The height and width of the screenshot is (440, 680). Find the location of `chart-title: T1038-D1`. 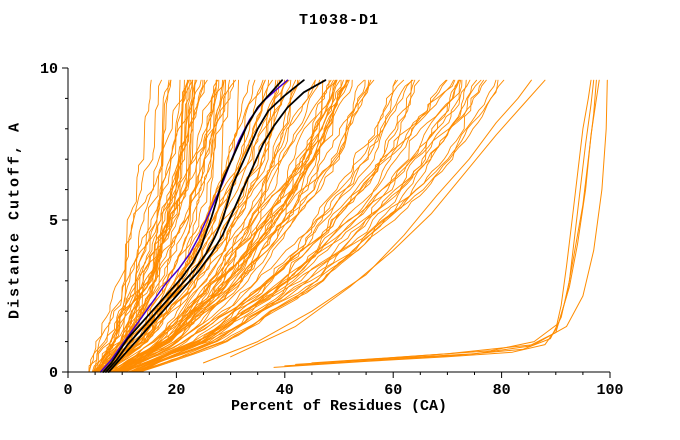

chart-title: T1038-D1 is located at coordinates (338, 20).